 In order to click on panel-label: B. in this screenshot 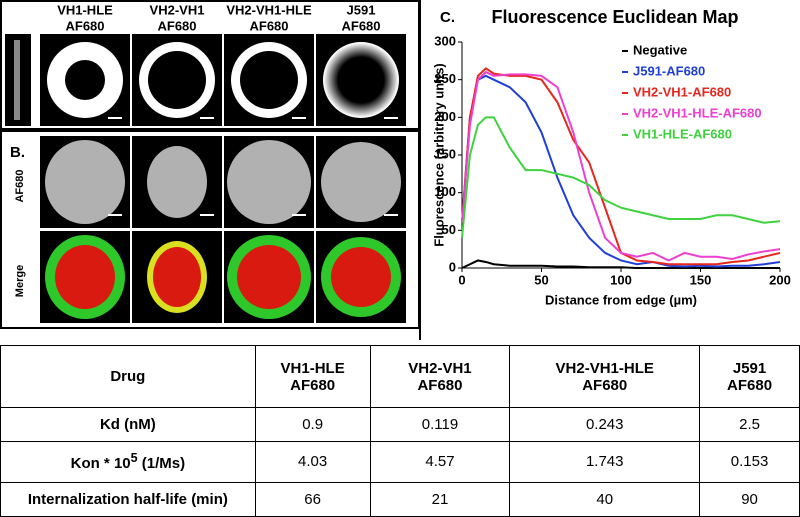, I will do `click(17, 152)`.